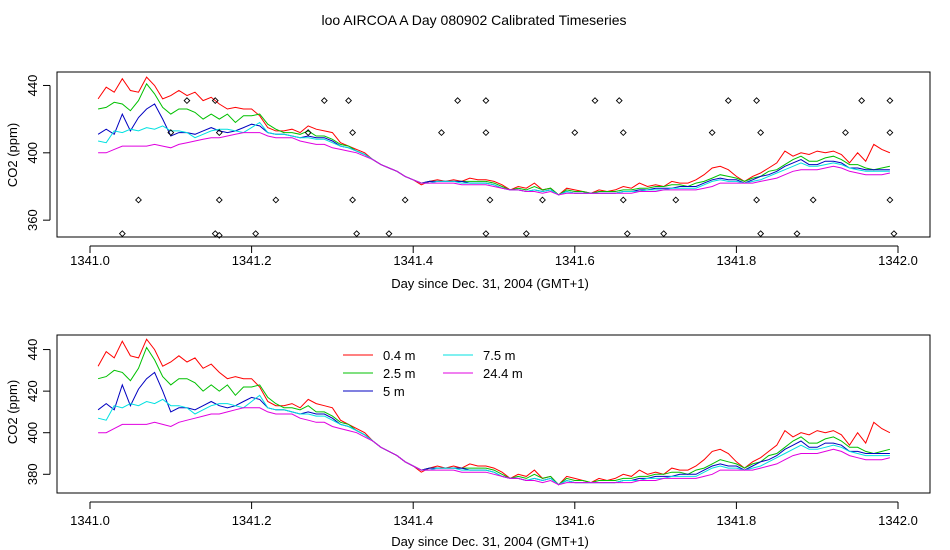 This screenshot has height=550, width=950. I want to click on top-y-tick-label: 360, so click(32, 220).